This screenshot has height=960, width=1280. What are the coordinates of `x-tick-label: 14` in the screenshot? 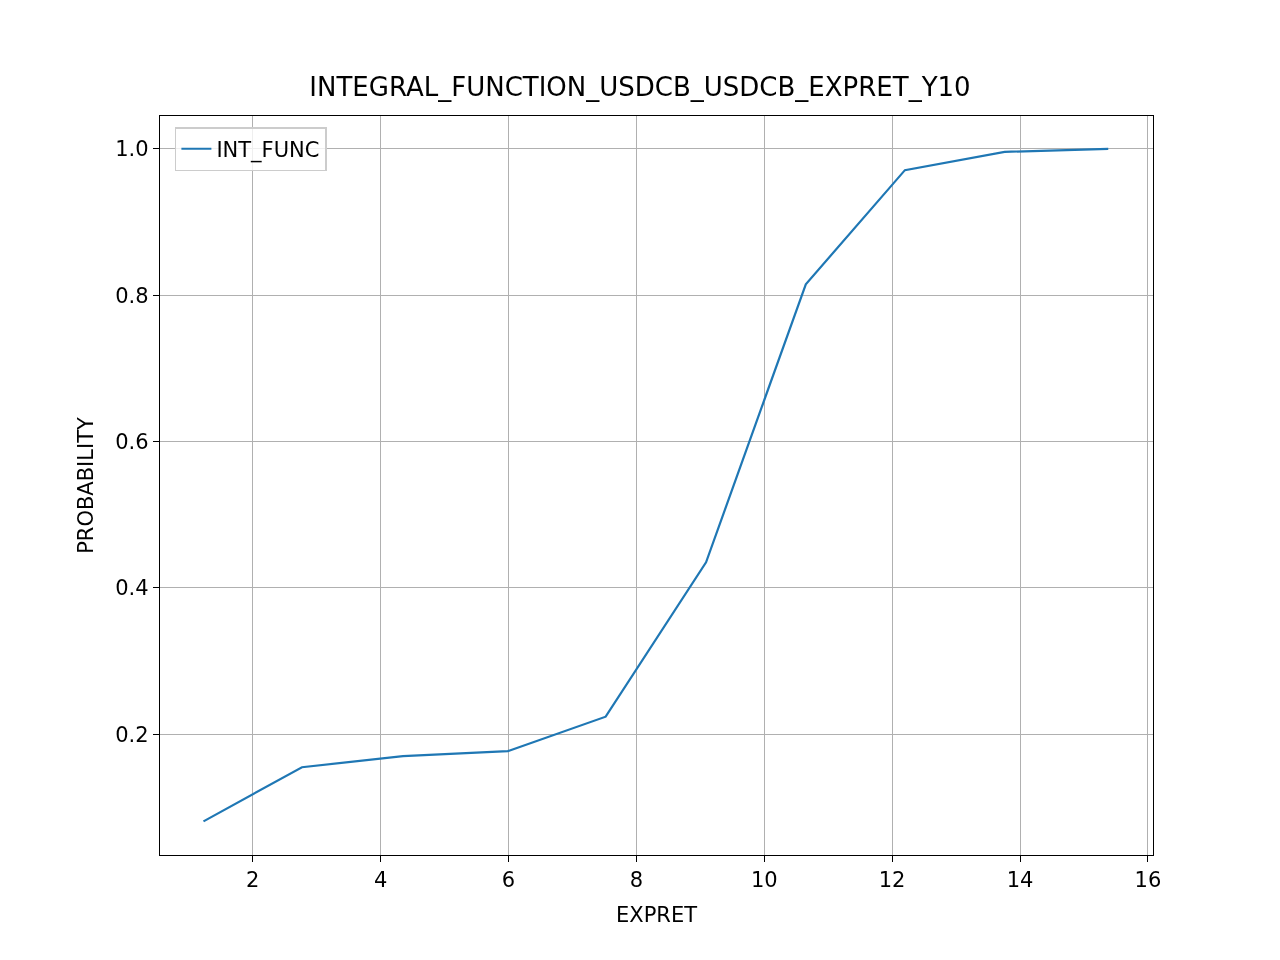 It's located at (1020, 880).